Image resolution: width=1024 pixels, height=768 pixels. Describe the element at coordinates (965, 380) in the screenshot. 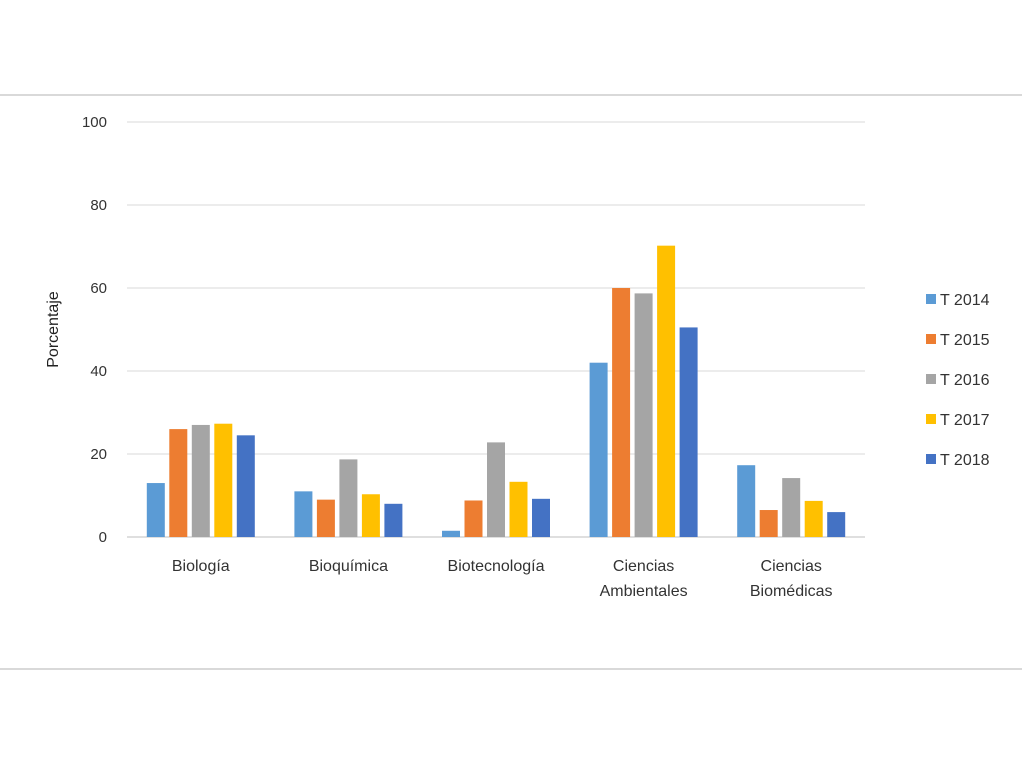

I see `legend-label-2: T 2016` at that location.